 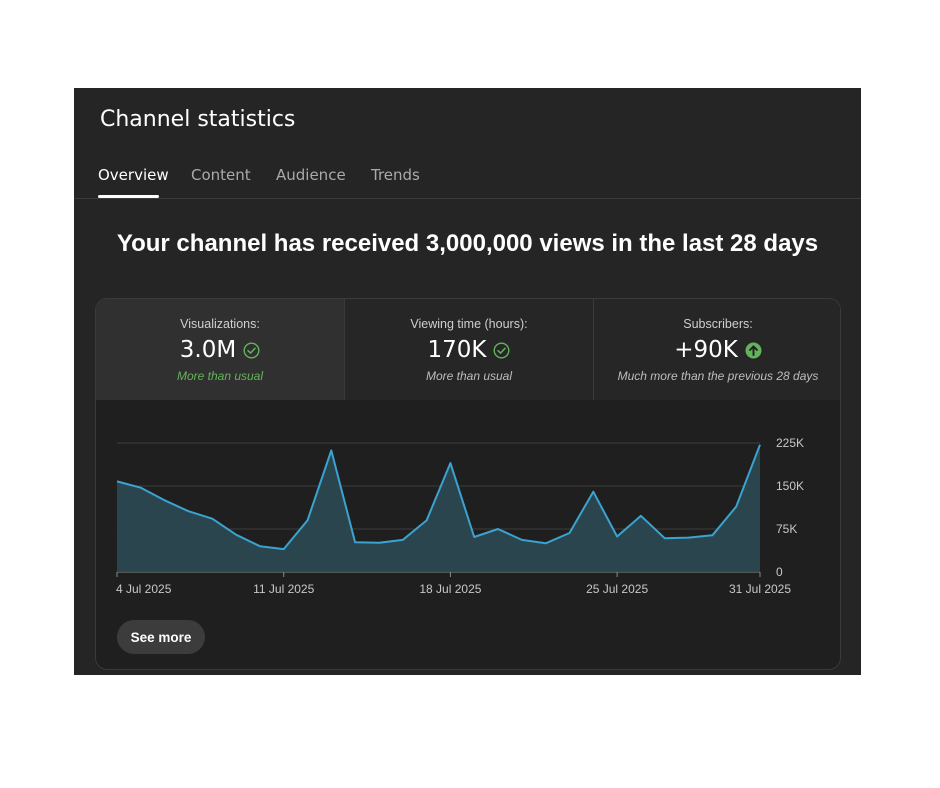 What do you see at coordinates (220, 324) in the screenshot?
I see `metric-label: Visualizations:` at bounding box center [220, 324].